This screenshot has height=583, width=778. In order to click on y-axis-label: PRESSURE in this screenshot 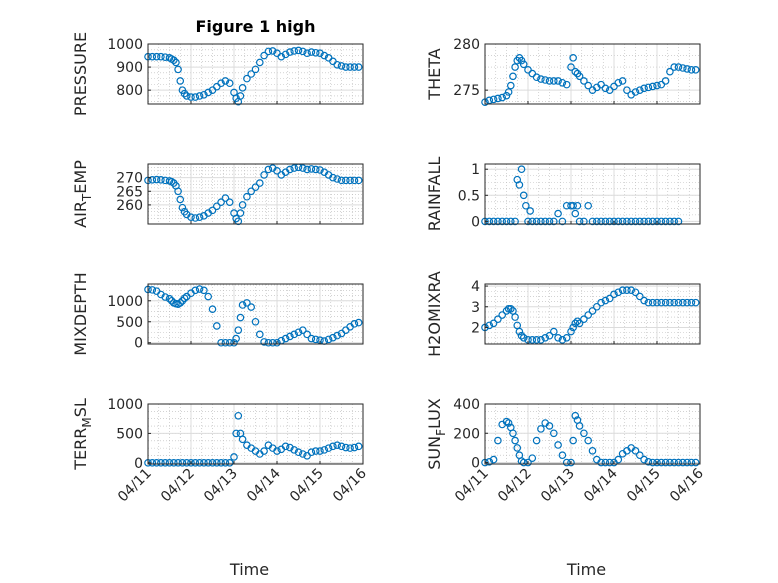, I will do `click(80, 74)`.